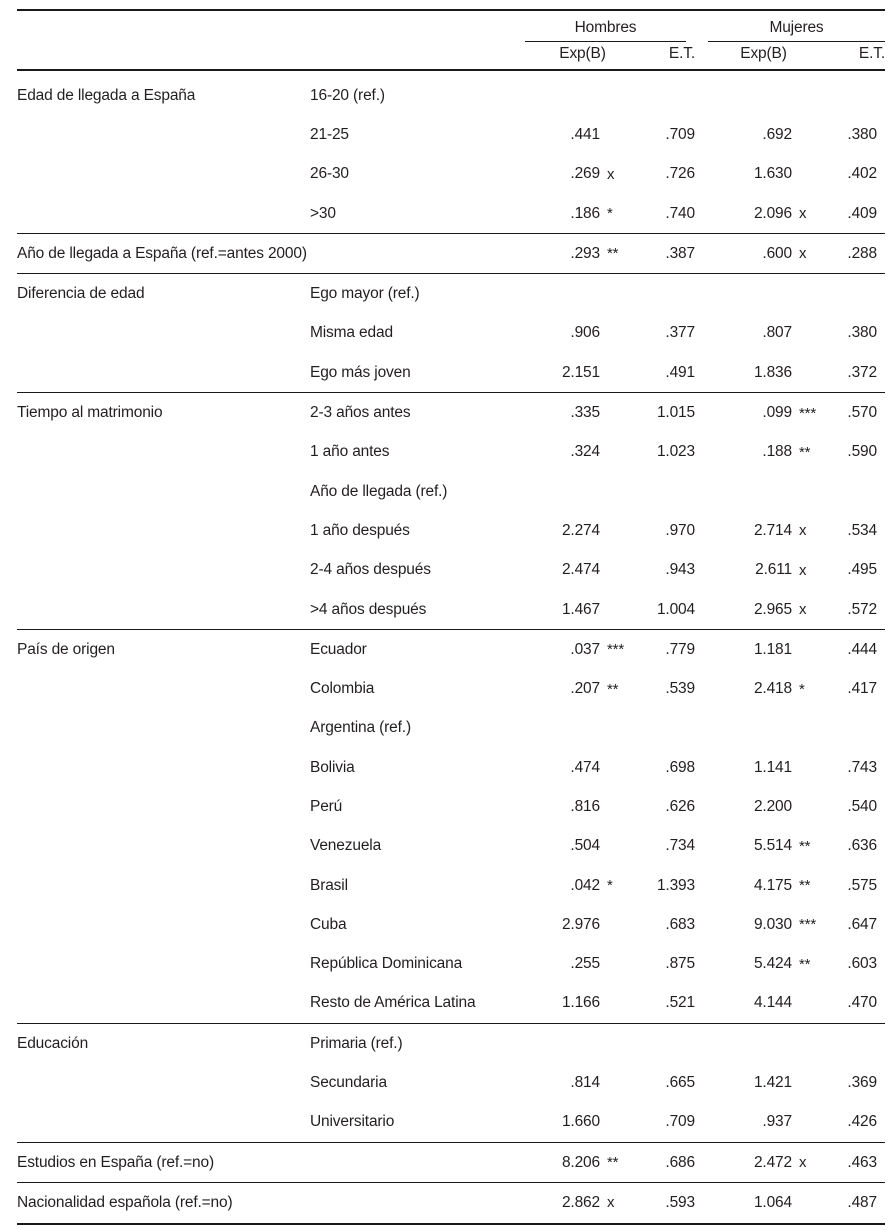  I want to click on variable-label: Tiempo al matrimonio, so click(90, 413).